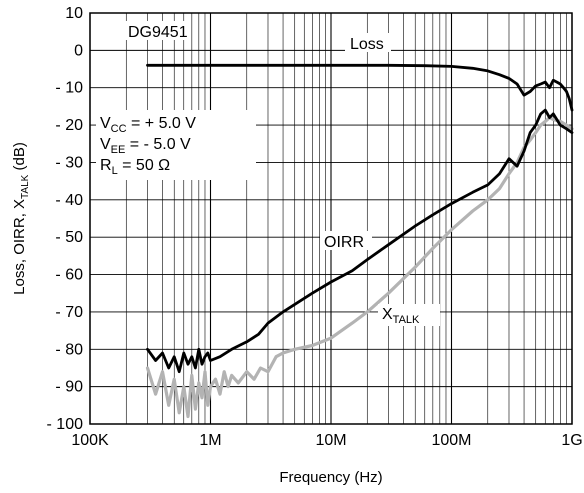 The image size is (584, 493). Describe the element at coordinates (69, 237) in the screenshot. I see `y-tick-label: - 50` at that location.